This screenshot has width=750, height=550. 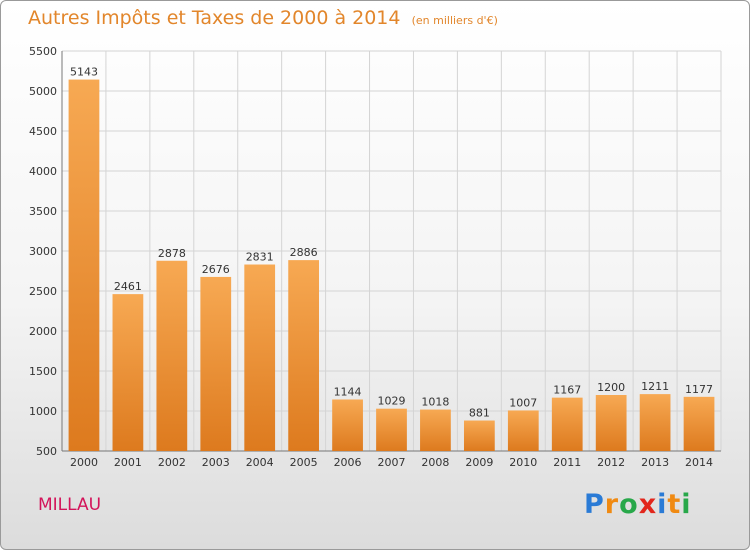 What do you see at coordinates (348, 462) in the screenshot?
I see `x-tick-label: 2006` at bounding box center [348, 462].